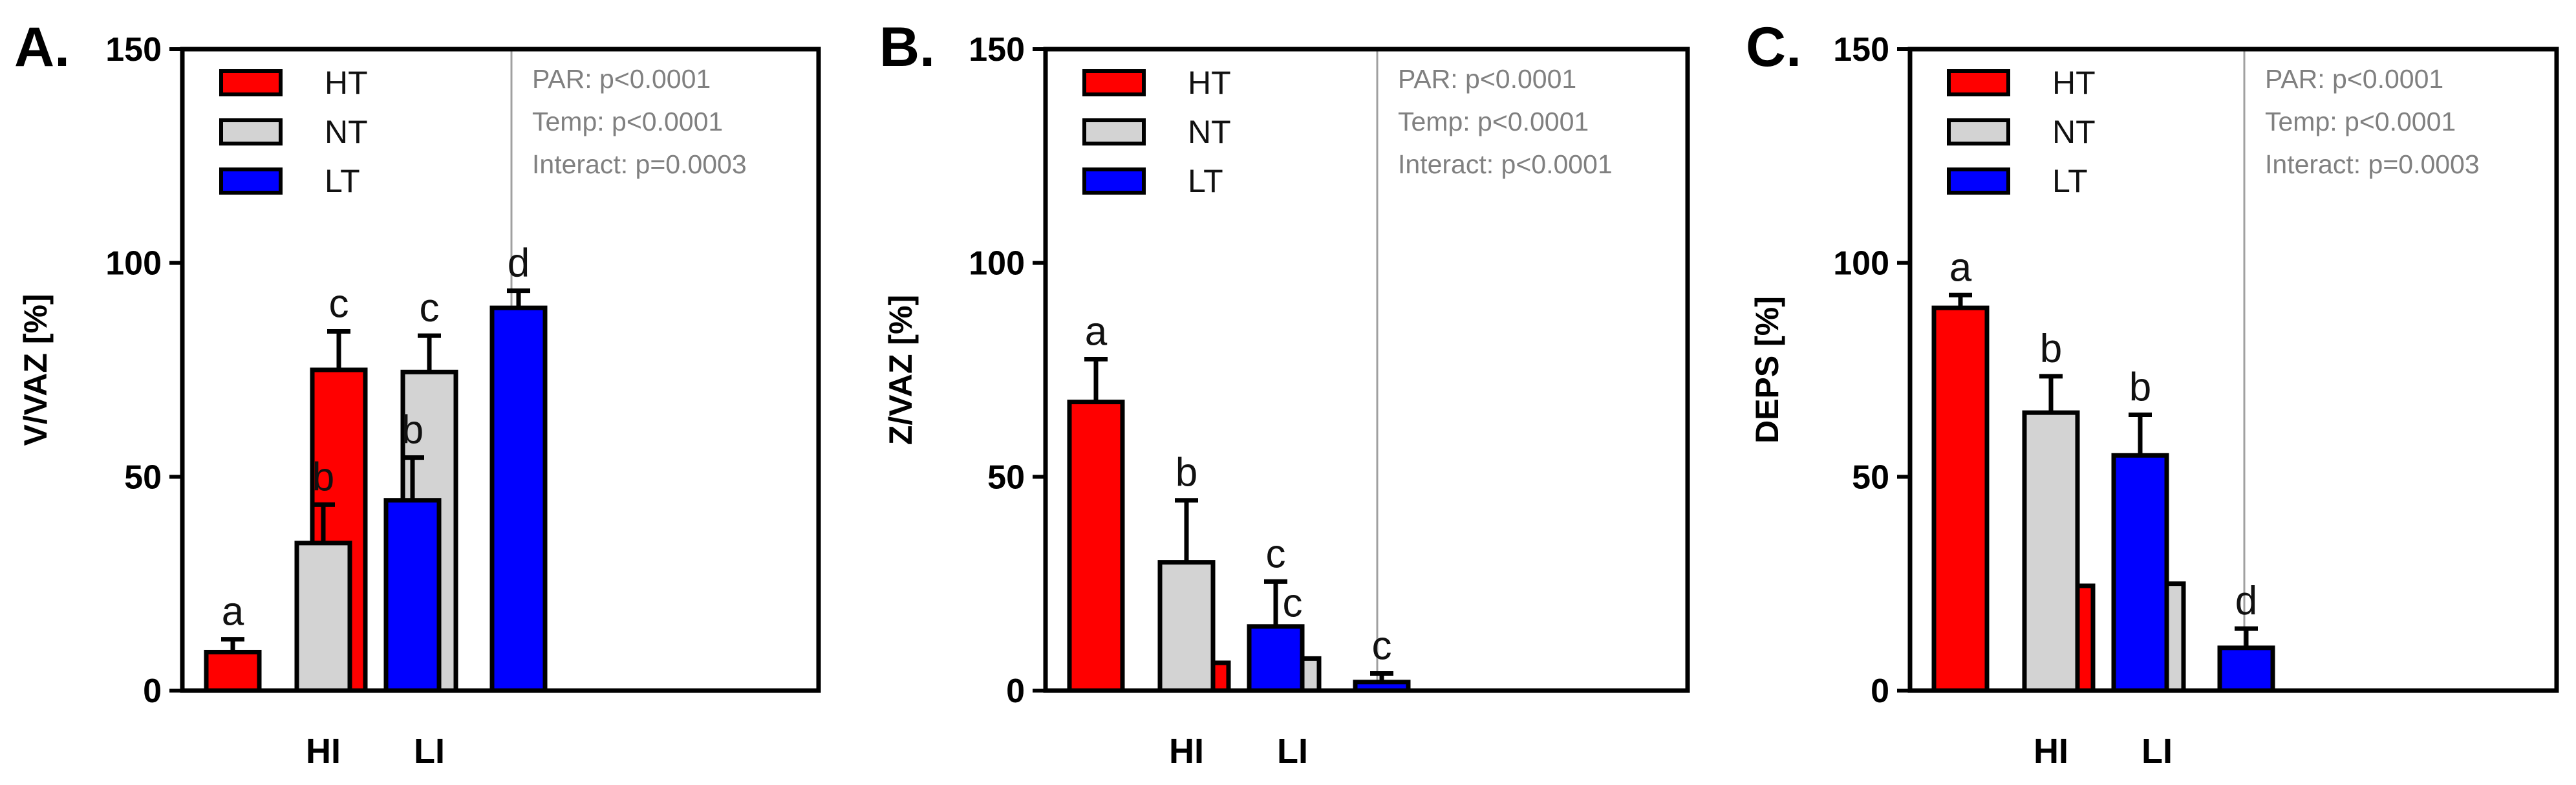  What do you see at coordinates (907, 47) in the screenshot?
I see `panel-letter: B.` at bounding box center [907, 47].